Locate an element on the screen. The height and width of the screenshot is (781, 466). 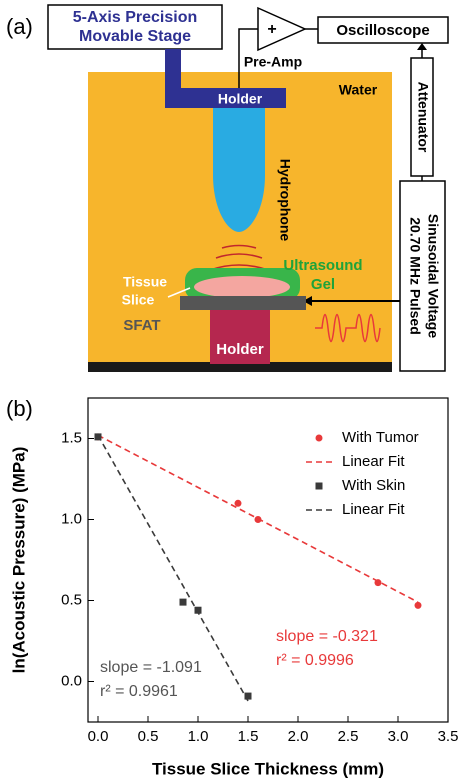
voltage-box is located at coordinates (422, 276).